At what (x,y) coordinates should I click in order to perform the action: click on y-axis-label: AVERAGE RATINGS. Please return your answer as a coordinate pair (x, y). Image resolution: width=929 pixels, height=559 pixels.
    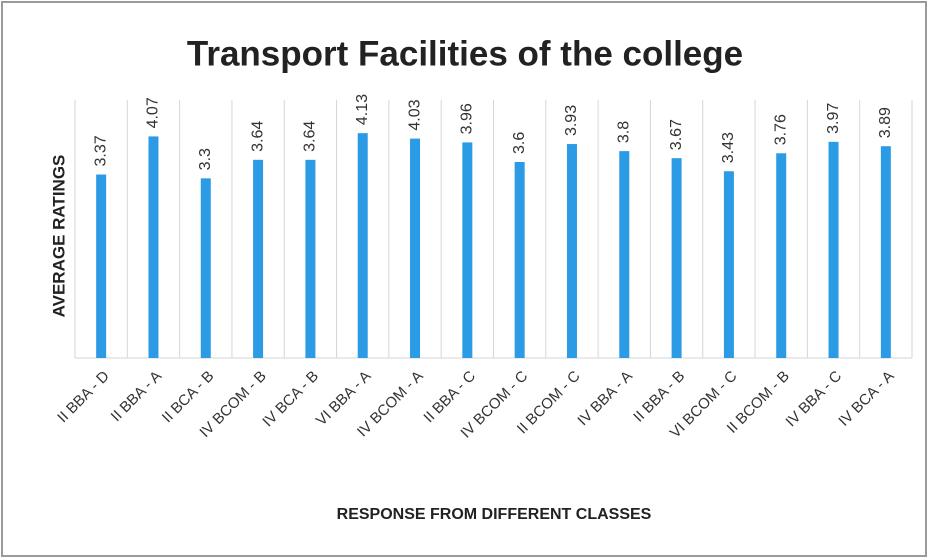
    Looking at the image, I should click on (58, 236).